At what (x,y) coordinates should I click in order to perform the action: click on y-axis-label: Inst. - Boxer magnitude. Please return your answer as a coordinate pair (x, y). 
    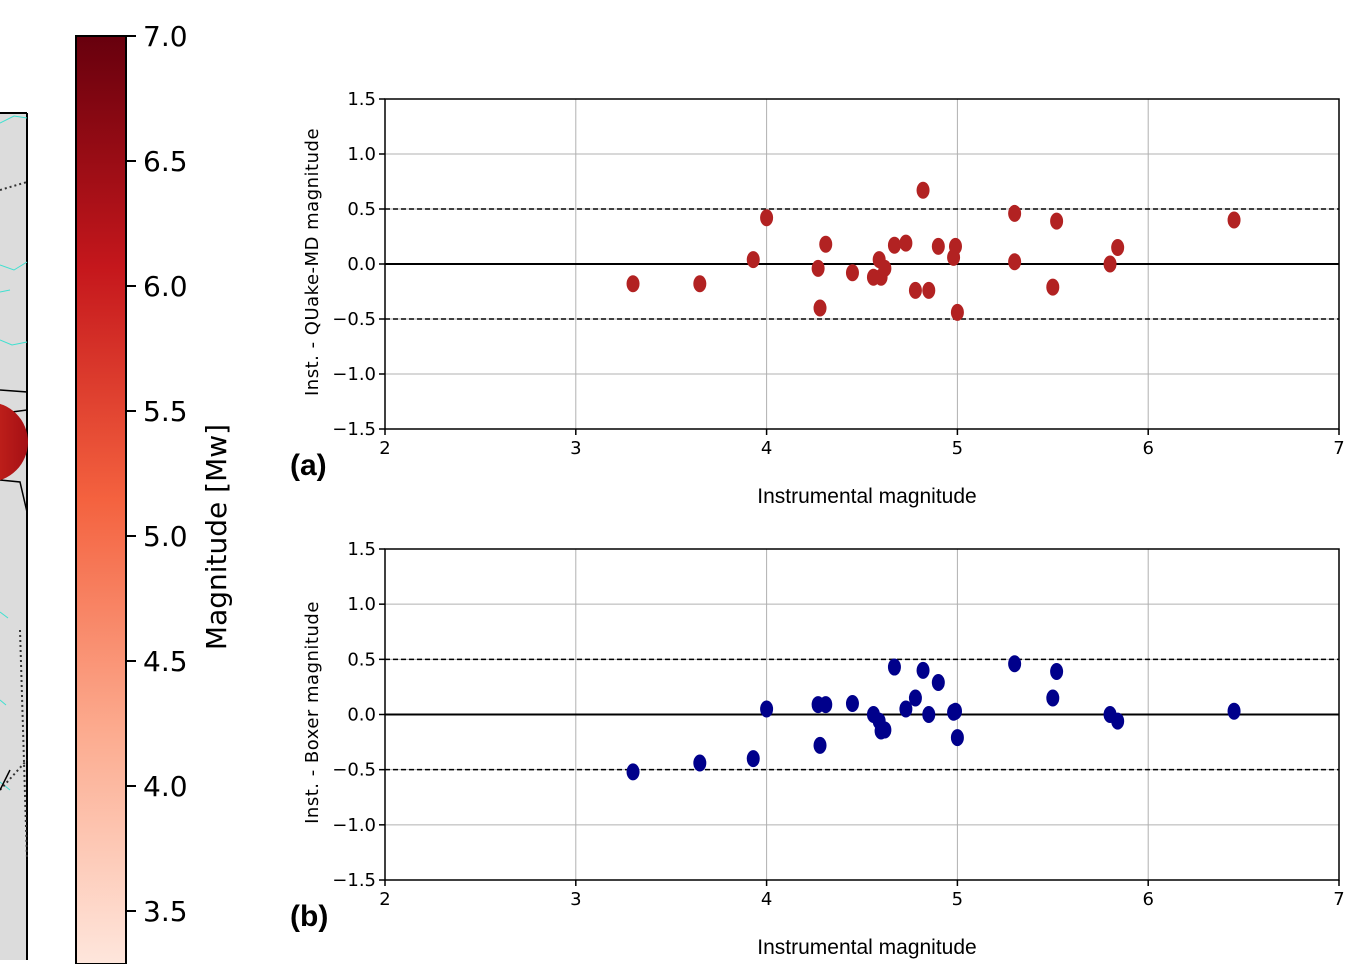
    Looking at the image, I should click on (312, 712).